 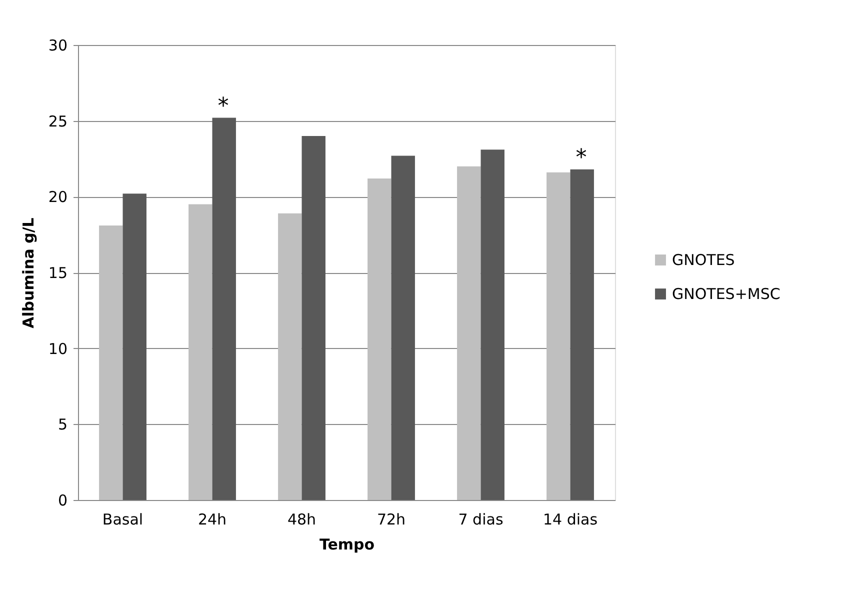 What do you see at coordinates (726, 294) in the screenshot?
I see `legend-label: GNOTES+MSC` at bounding box center [726, 294].